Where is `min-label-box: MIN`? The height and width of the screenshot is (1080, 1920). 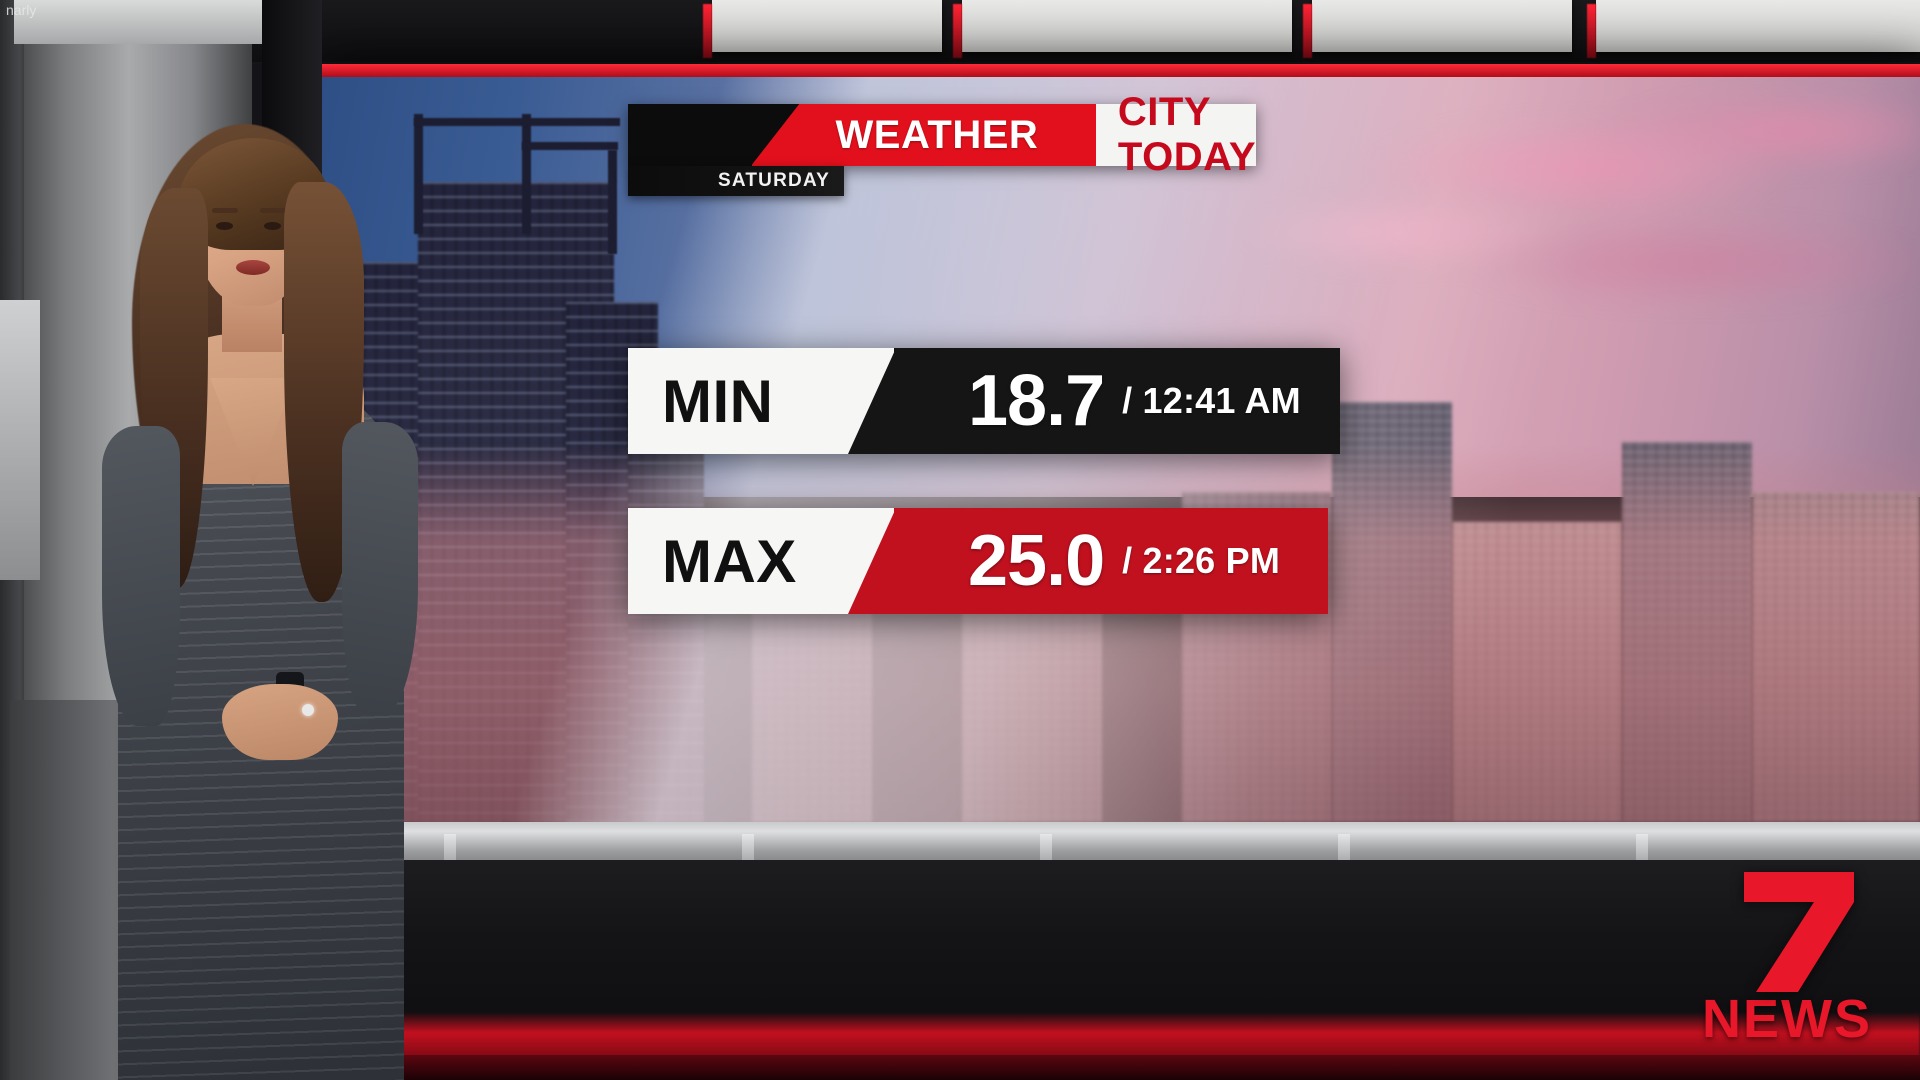
min-label-box: MIN is located at coordinates (761, 401).